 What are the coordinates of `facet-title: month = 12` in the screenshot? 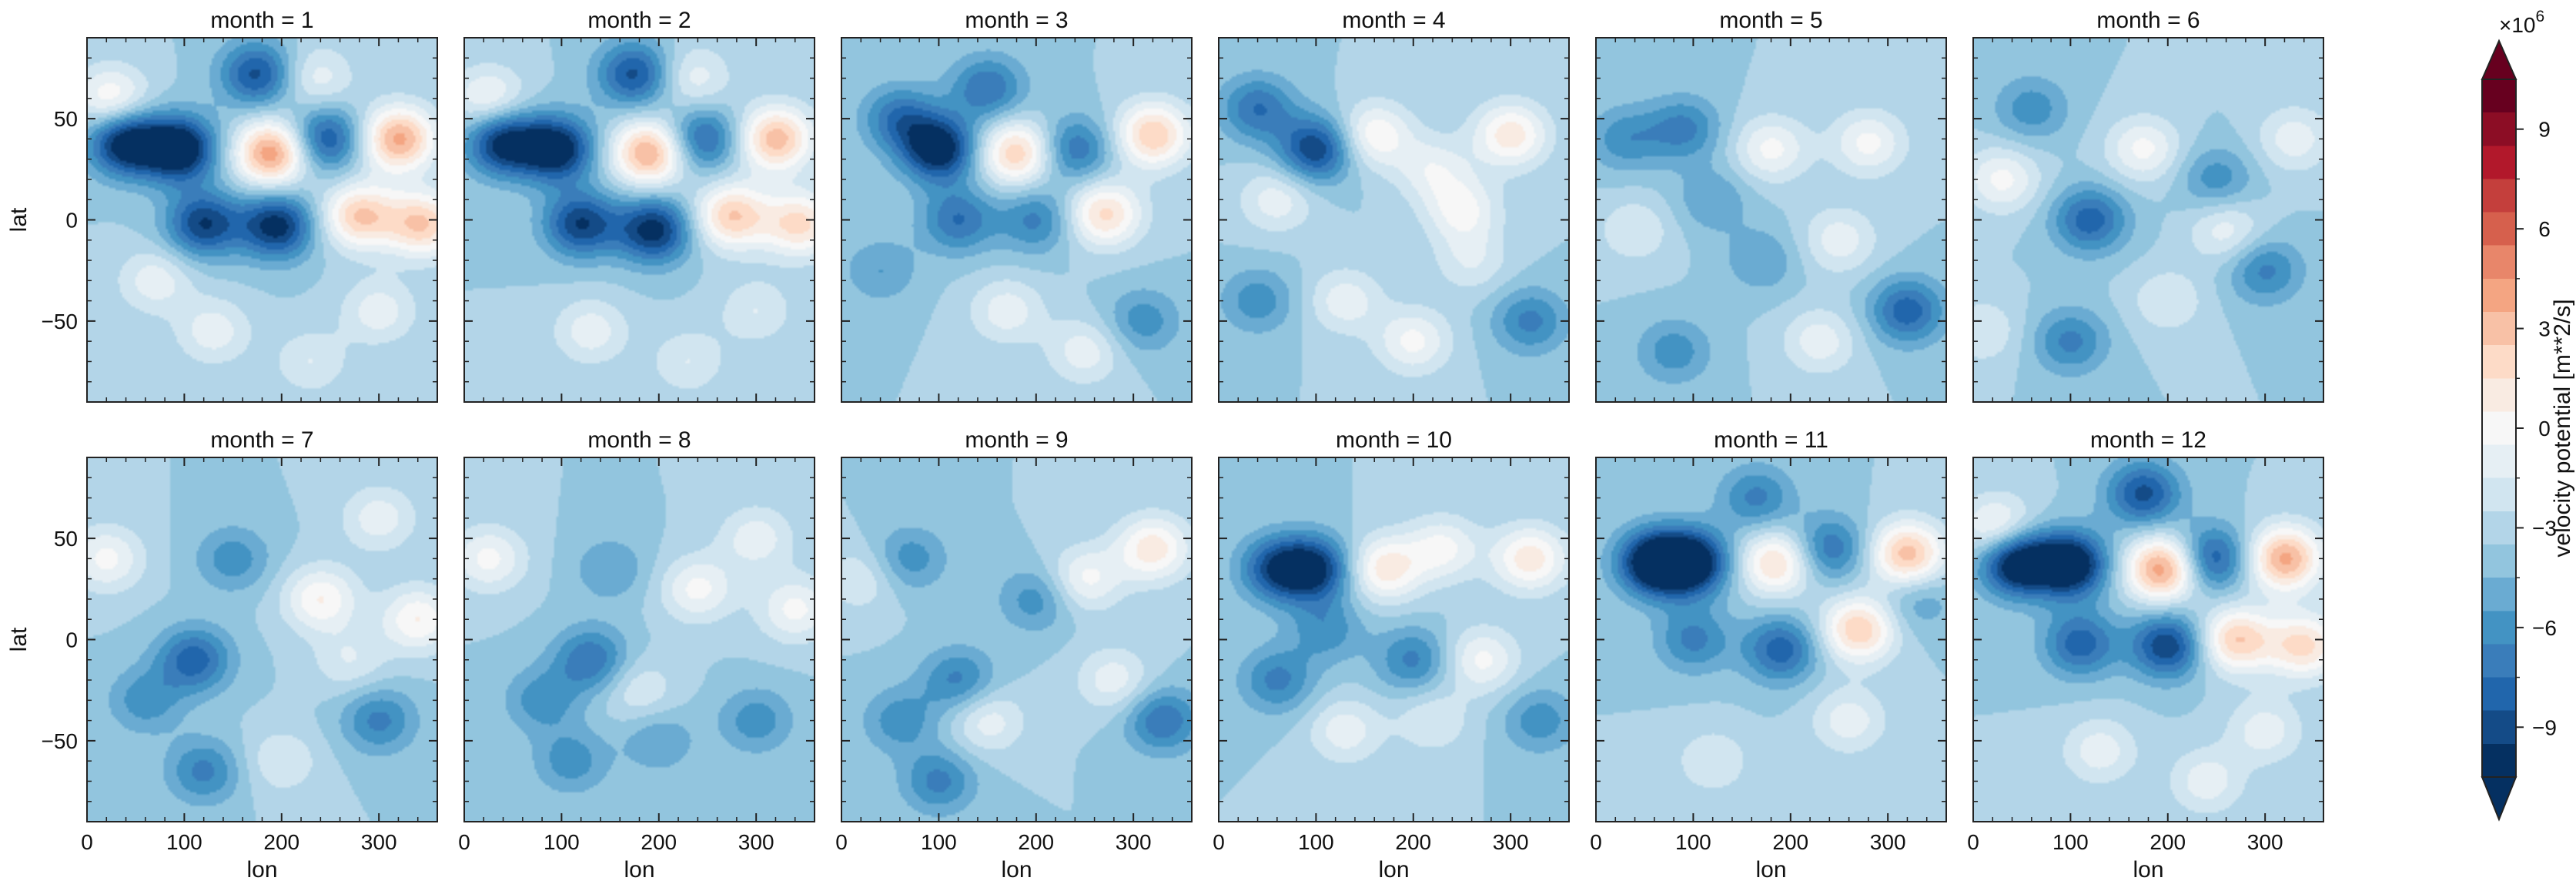 It's located at (2148, 440).